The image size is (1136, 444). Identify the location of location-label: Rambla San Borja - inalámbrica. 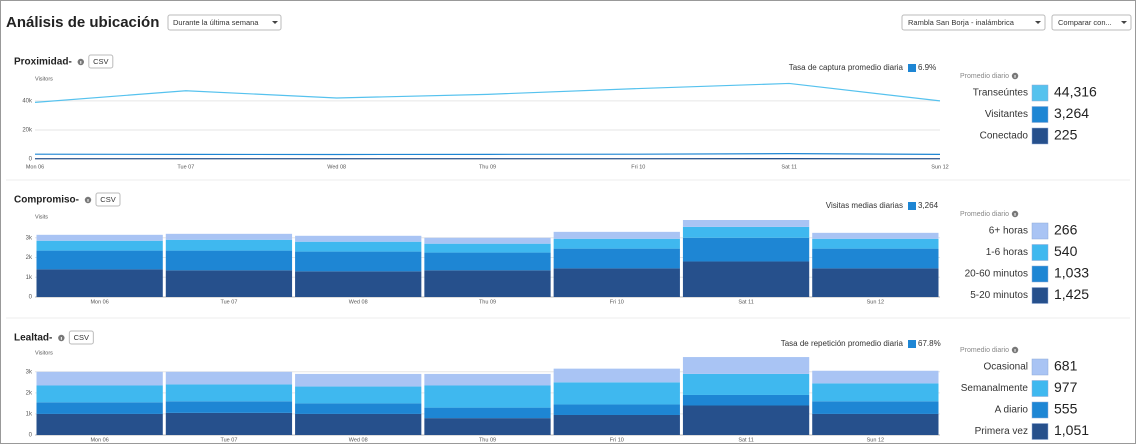
(961, 22).